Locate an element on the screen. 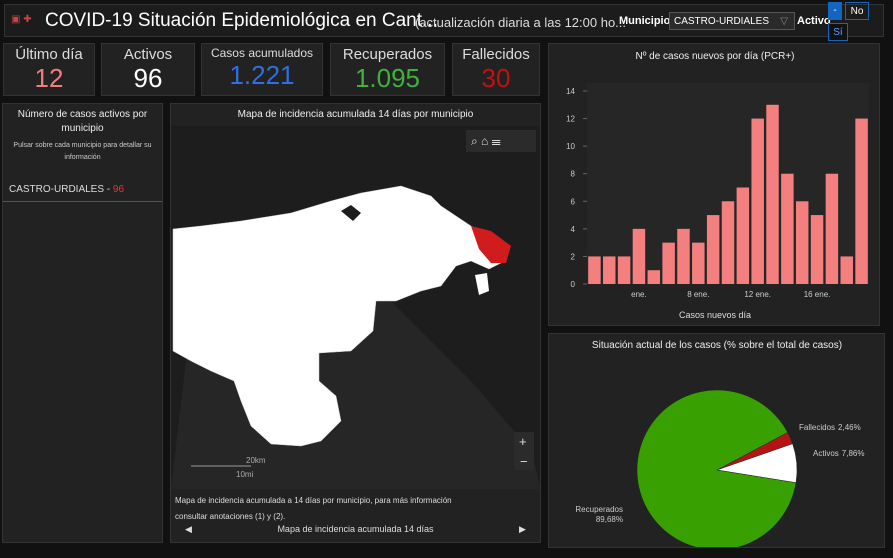  region is located at coordinates (482, 284).